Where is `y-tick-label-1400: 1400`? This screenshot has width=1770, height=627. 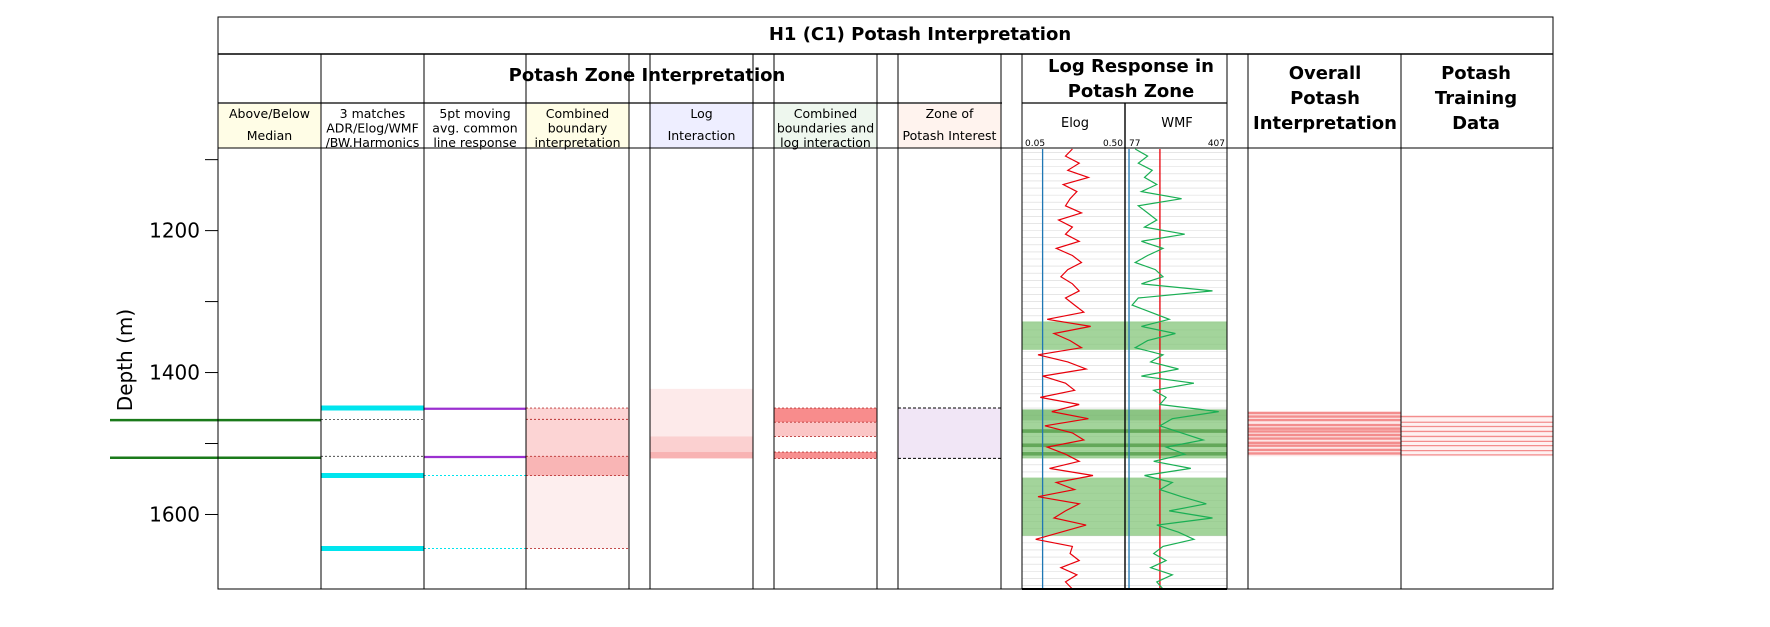 y-tick-label-1400: 1400 is located at coordinates (174, 373).